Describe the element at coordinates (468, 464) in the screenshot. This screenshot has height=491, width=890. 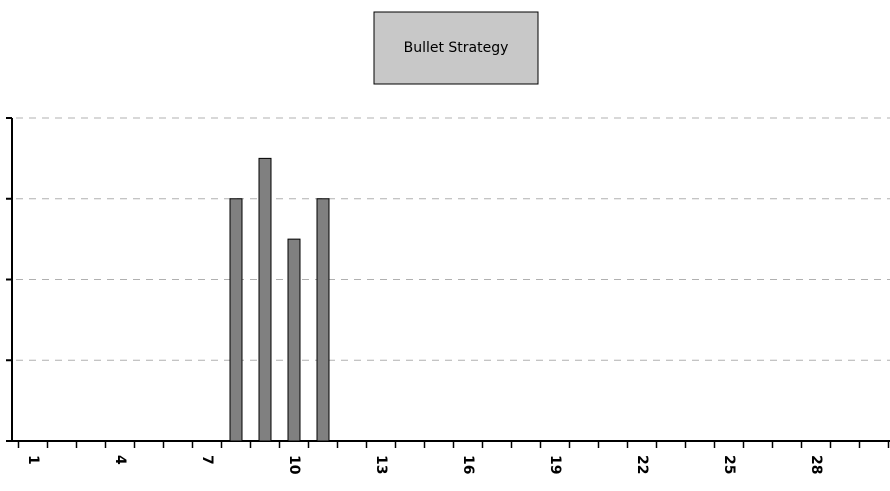
I see `x-tick-label: 16` at that location.